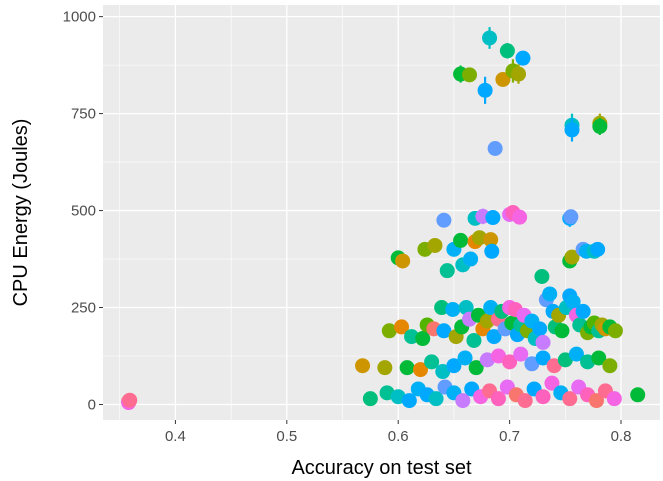  I want to click on x-tick-label: 0.7, so click(509, 436).